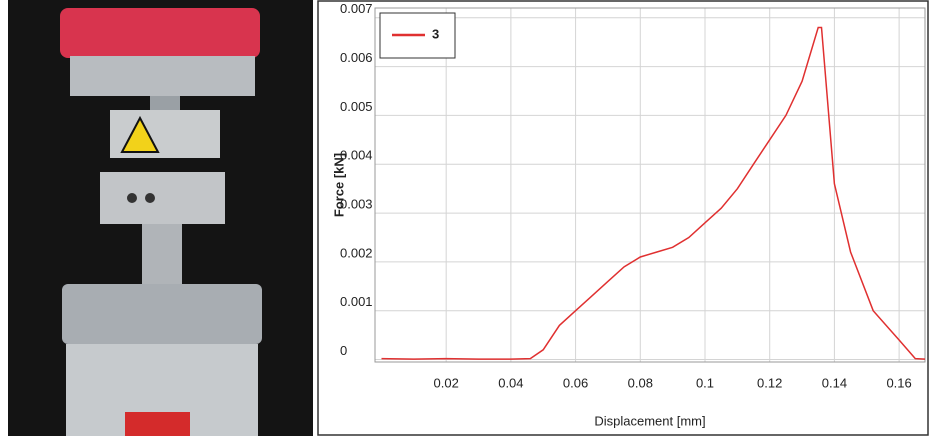 The width and height of the screenshot is (930, 436). What do you see at coordinates (356, 204) in the screenshot?
I see `y-tick-label: 0.003` at bounding box center [356, 204].